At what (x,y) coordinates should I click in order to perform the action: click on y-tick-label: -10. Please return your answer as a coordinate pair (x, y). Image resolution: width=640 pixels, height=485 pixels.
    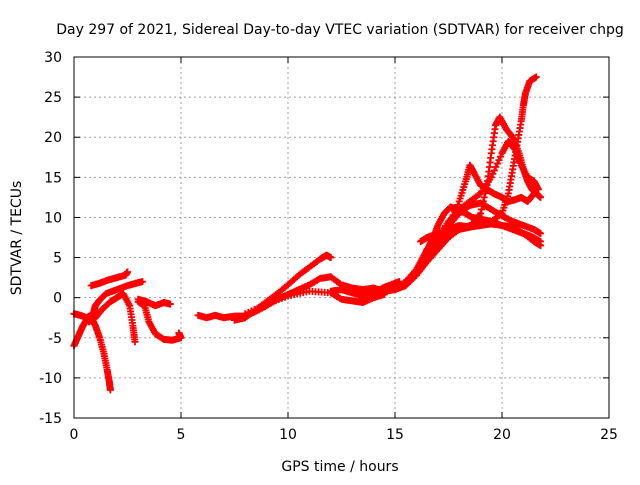
    Looking at the image, I should click on (50, 379).